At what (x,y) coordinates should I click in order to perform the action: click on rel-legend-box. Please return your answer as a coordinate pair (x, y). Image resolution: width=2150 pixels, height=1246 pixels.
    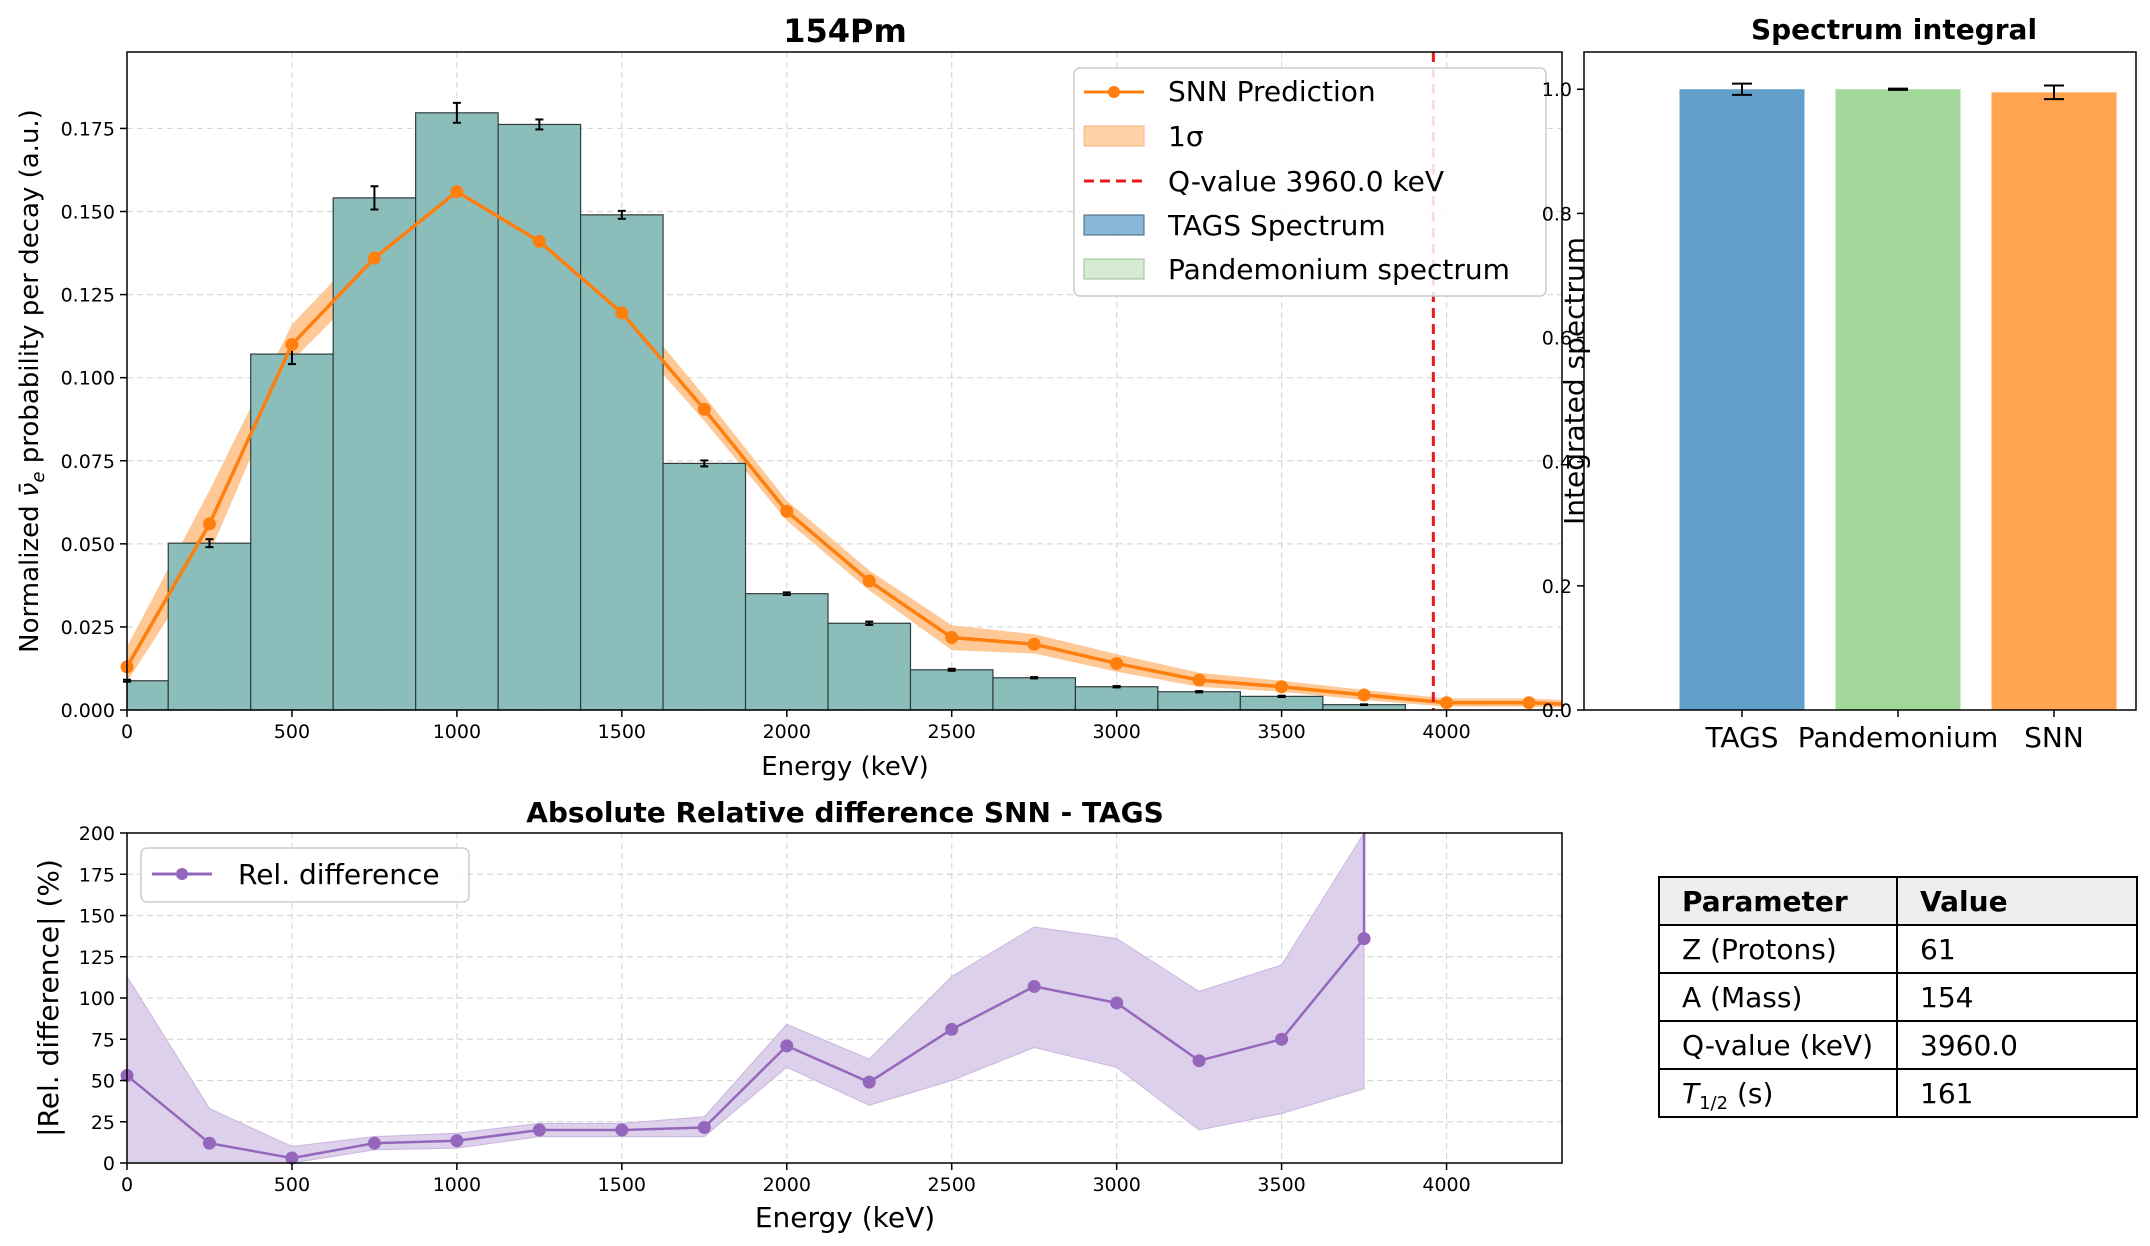
    Looking at the image, I should click on (305, 875).